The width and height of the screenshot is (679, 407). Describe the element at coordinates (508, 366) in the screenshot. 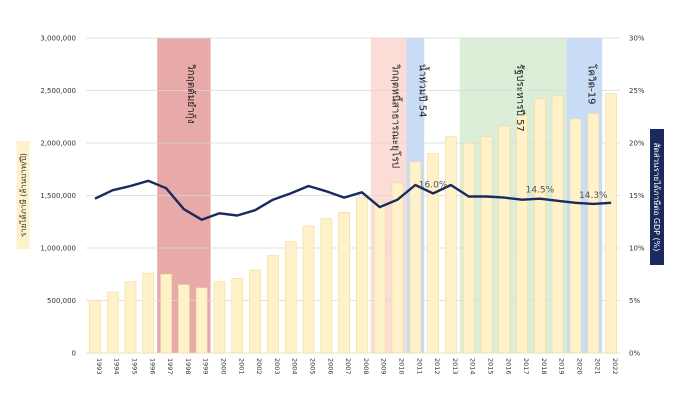

I see `x-tick: 2016` at that location.